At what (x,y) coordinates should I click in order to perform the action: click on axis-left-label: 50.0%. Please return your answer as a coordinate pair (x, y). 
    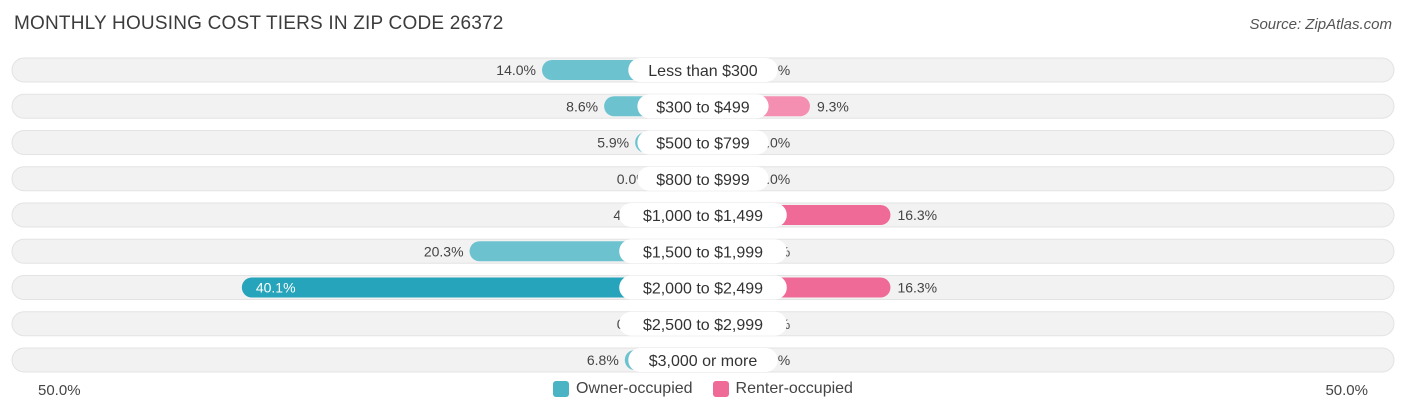
    Looking at the image, I should click on (59, 390).